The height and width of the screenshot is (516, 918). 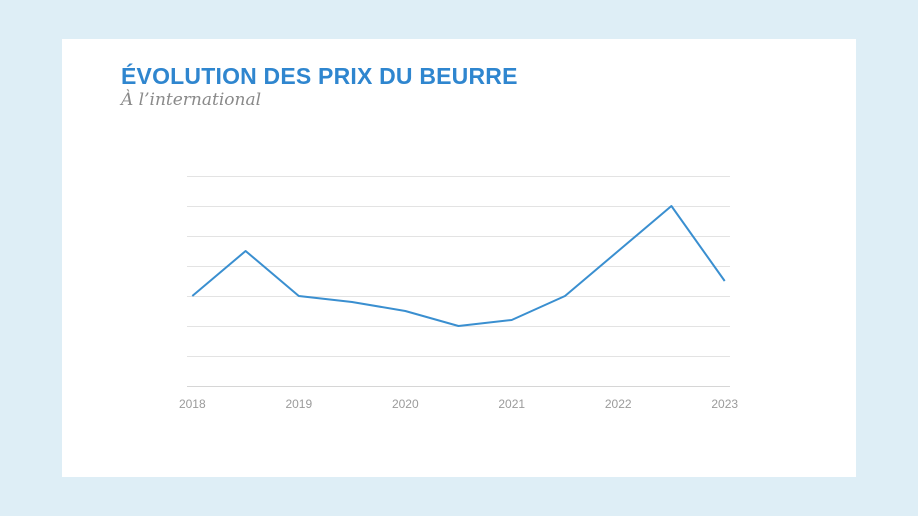 I want to click on x-tick-label: 2021, so click(x=511, y=404).